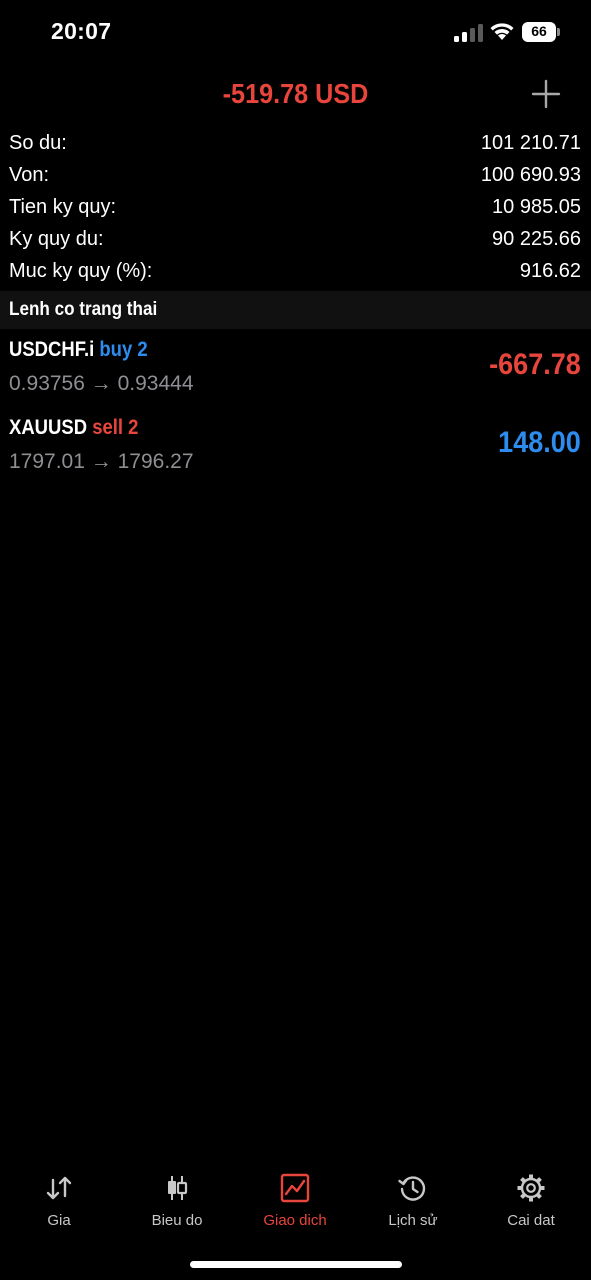  I want to click on summary-value: 916.62, so click(550, 271).